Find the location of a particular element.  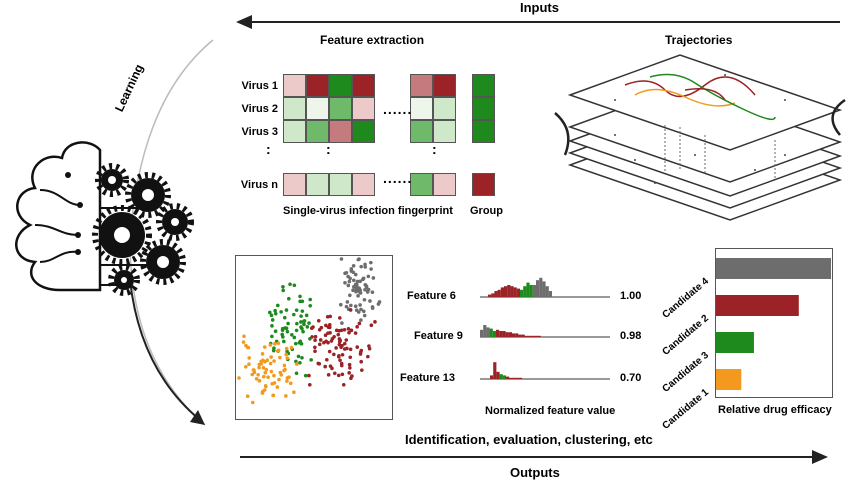

cluster-scatter-frame is located at coordinates (314, 337).